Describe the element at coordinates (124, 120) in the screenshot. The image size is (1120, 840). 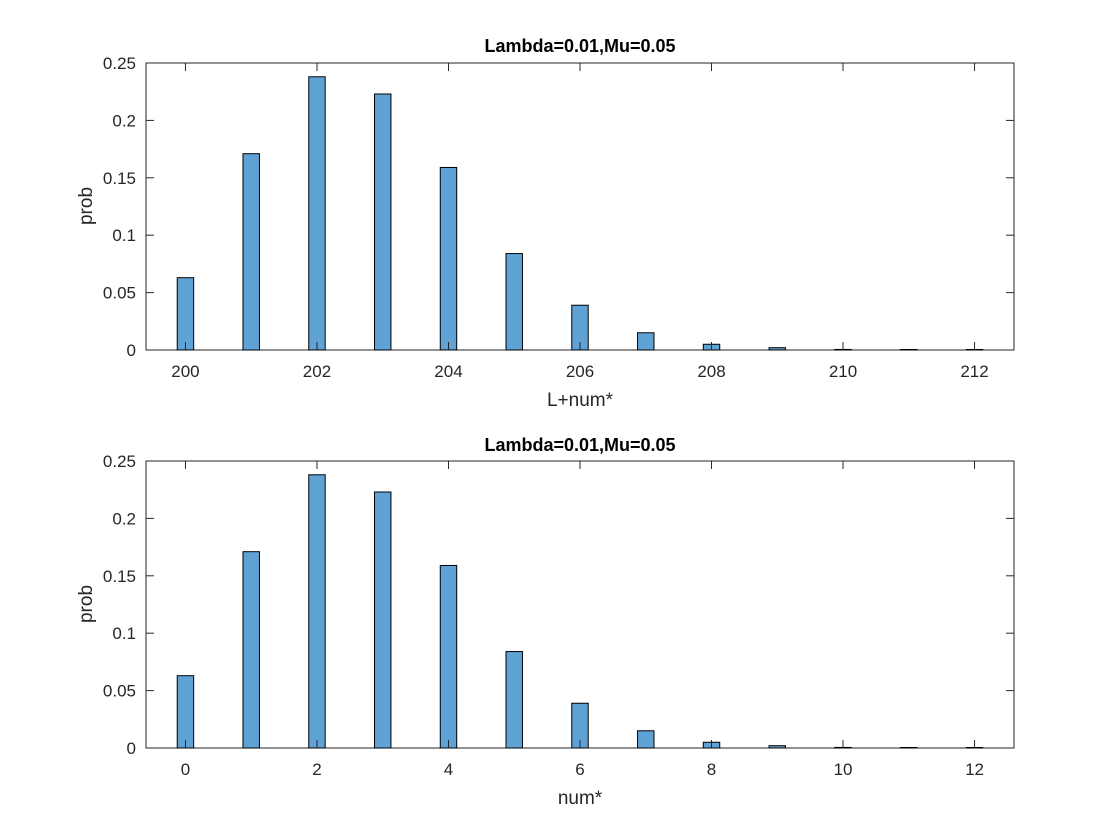
I see `top-y-tick-label: 0.2` at that location.